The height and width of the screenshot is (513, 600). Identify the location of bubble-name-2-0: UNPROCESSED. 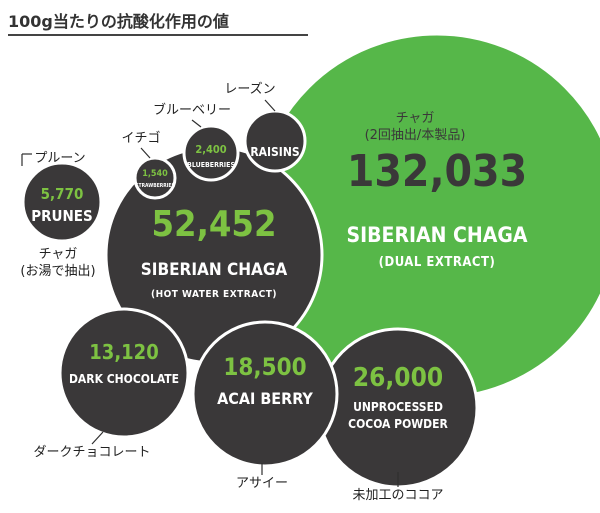
(398, 407).